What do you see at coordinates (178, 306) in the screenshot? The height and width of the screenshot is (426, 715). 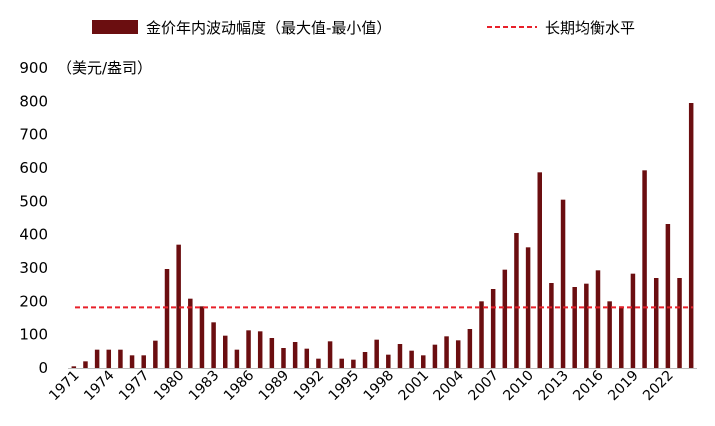 I see `bar-1980` at bounding box center [178, 306].